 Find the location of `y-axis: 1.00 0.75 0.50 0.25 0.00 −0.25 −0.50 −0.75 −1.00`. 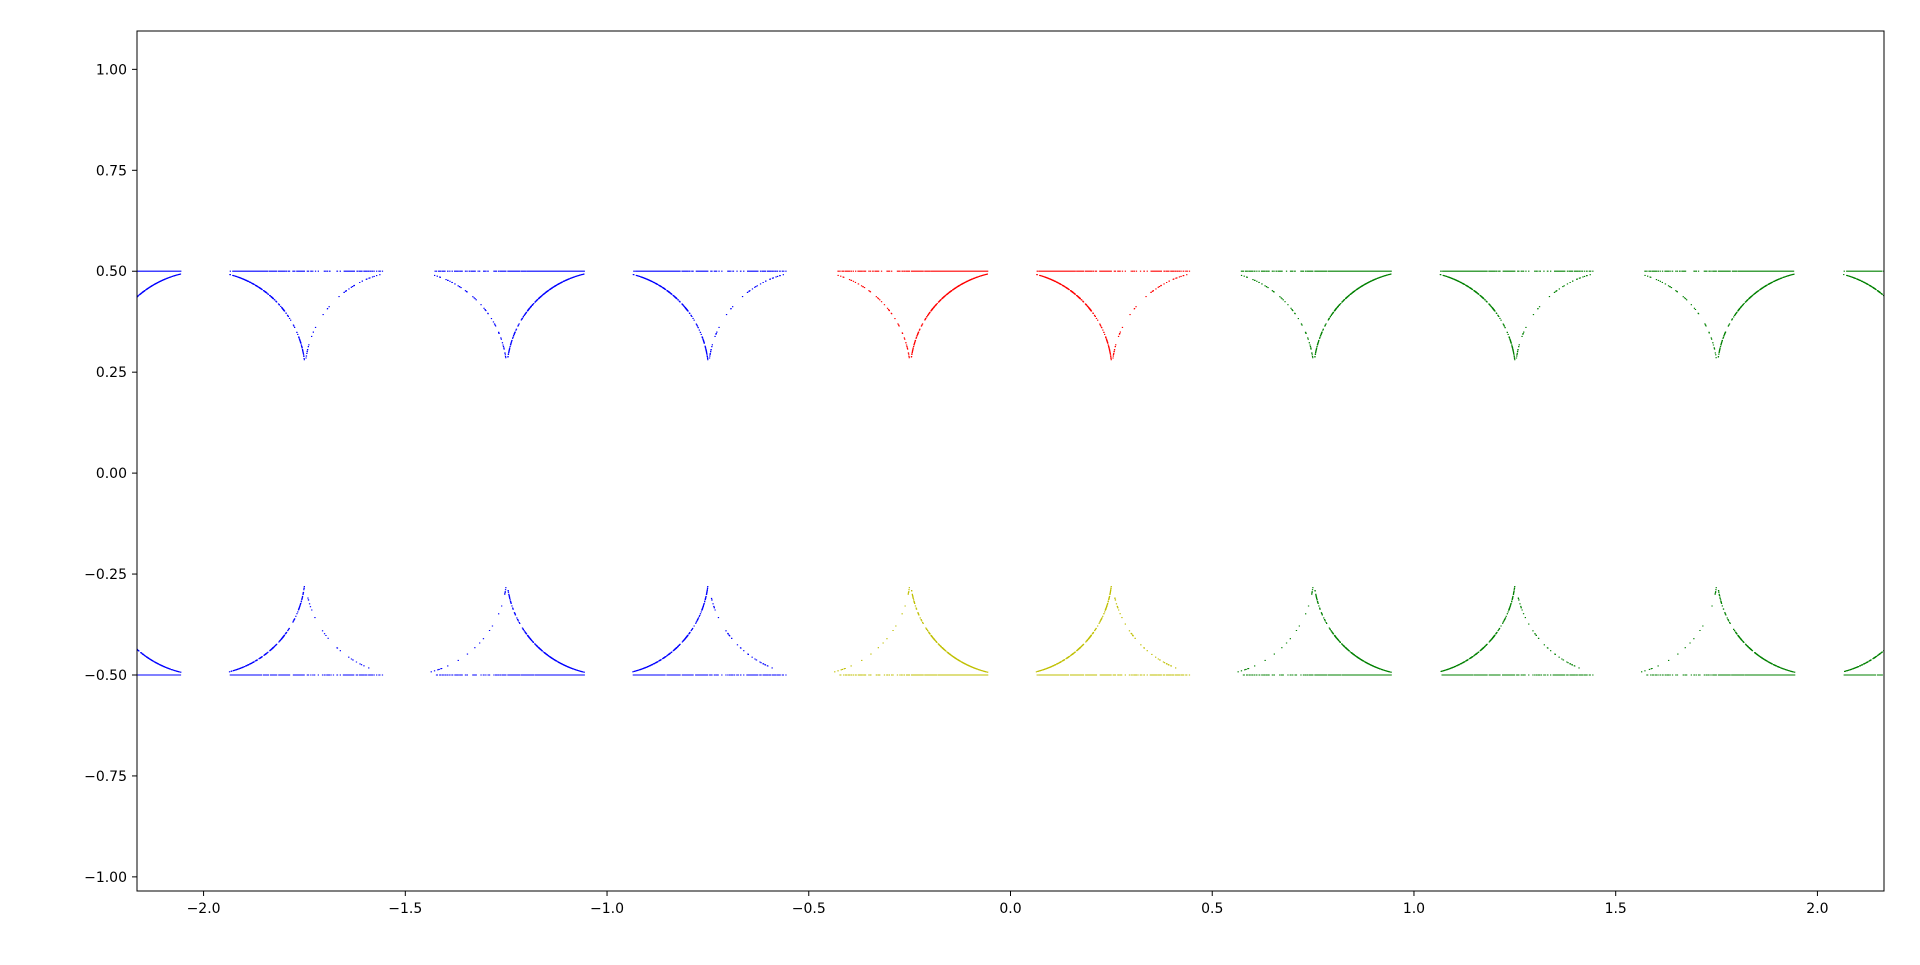

y-axis: 1.00 0.75 0.50 0.25 0.00 −0.25 −0.50 −0.75 −1.00 is located at coordinates (110, 474).